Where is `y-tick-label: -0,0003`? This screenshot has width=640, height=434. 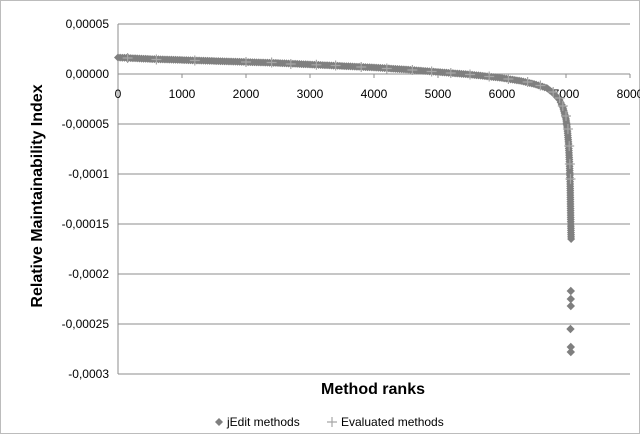 y-tick-label: -0,0003 is located at coordinates (88, 374).